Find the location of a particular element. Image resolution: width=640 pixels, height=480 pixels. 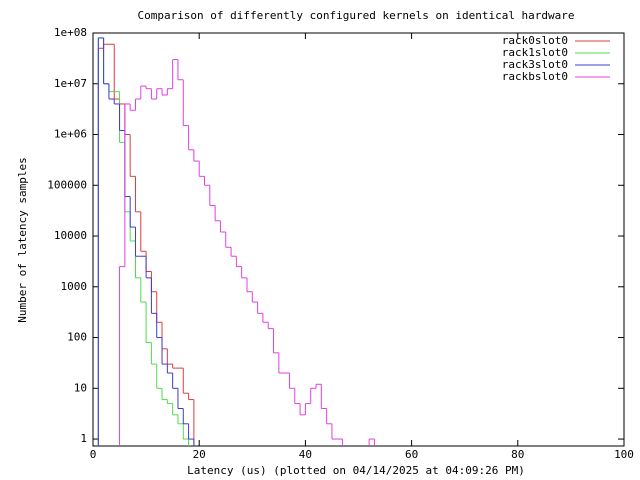

y-tick-label: 1000 is located at coordinates (74, 286).